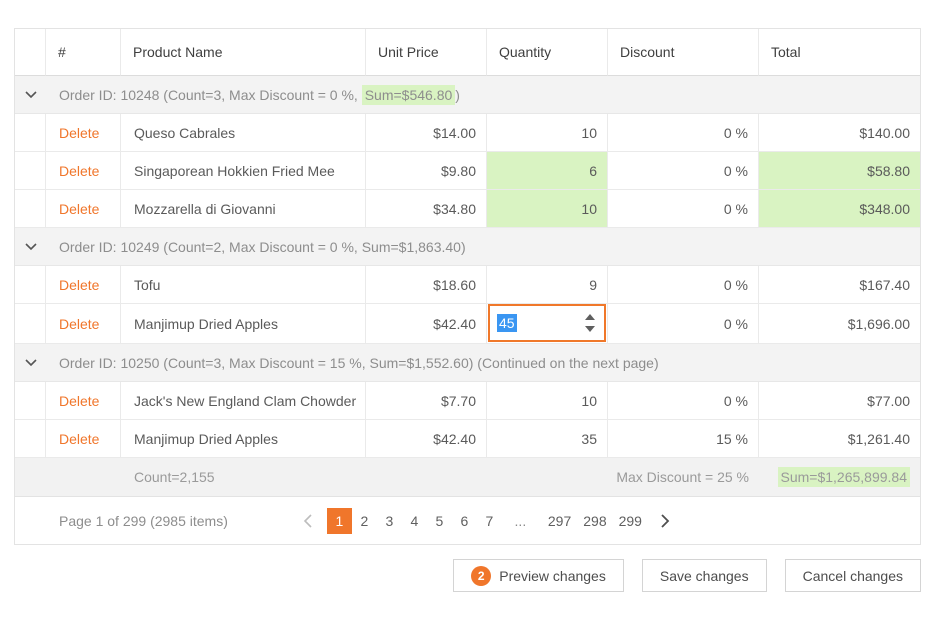 Image resolution: width=935 pixels, height=623 pixels. Describe the element at coordinates (389, 520) in the screenshot. I see `page-button: 3` at that location.